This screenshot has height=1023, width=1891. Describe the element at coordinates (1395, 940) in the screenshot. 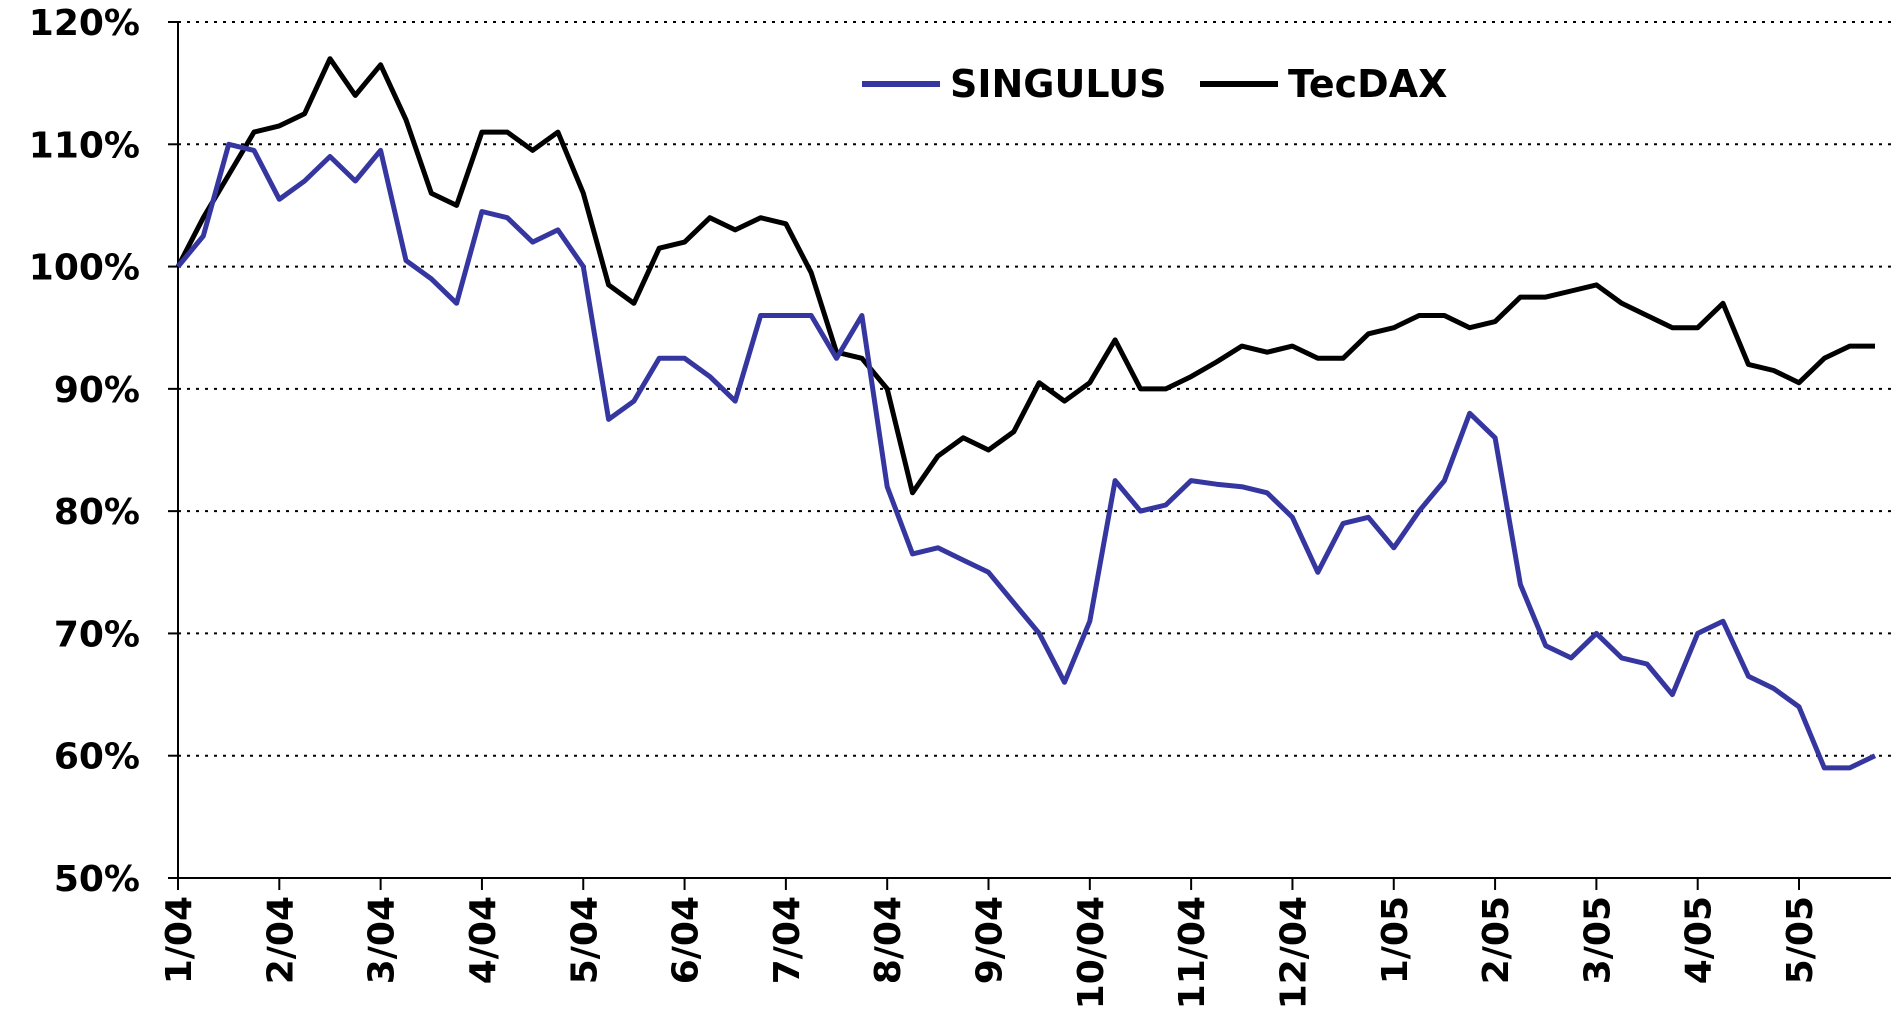

I see `x-tick-label: 1/05` at that location.